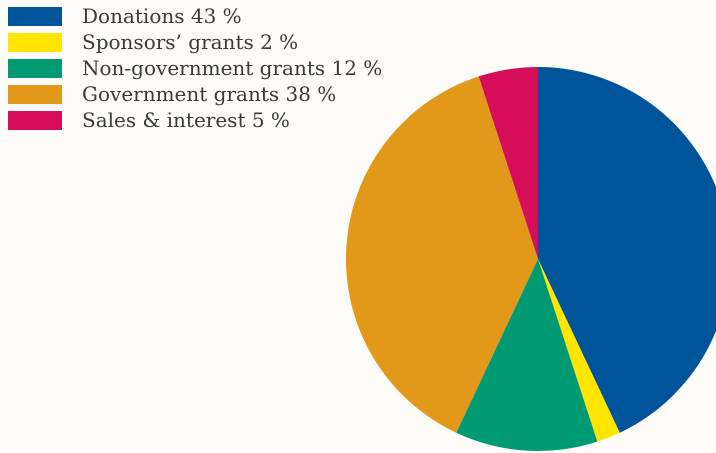 The height and width of the screenshot is (453, 716). What do you see at coordinates (209, 94) in the screenshot?
I see `legend-label-government-grants: Government grants 38 %` at bounding box center [209, 94].